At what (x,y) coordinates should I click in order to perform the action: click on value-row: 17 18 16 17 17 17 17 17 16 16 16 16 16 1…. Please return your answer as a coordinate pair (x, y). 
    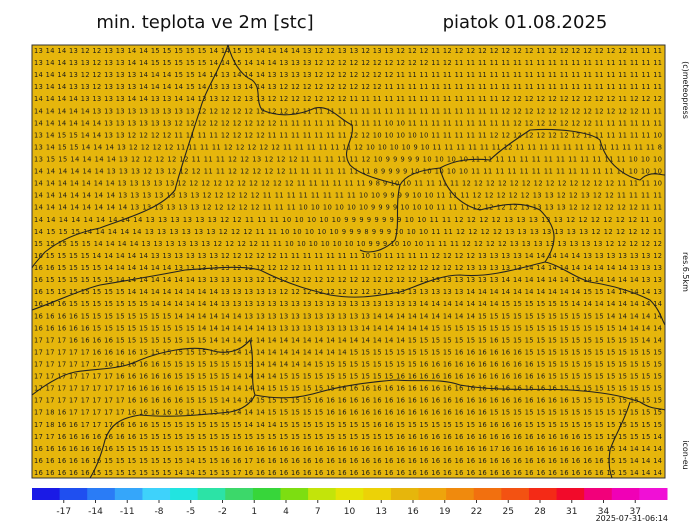
    Looking at the image, I should click on (348, 413).